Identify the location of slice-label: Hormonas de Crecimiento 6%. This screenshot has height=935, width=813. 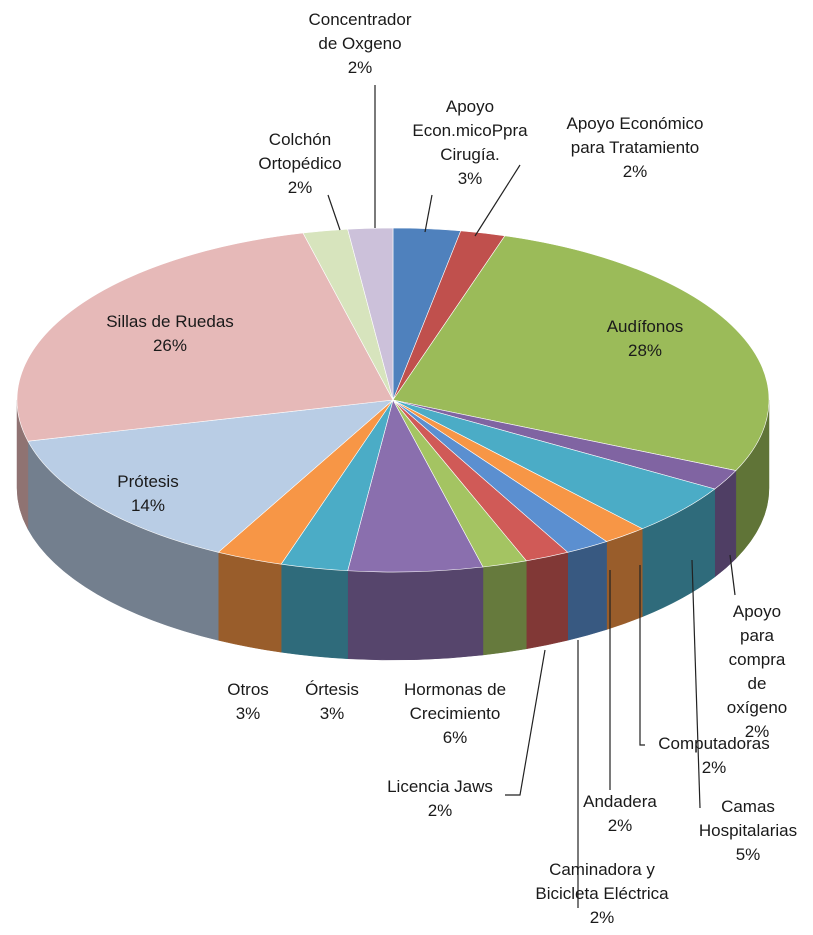
(455, 714).